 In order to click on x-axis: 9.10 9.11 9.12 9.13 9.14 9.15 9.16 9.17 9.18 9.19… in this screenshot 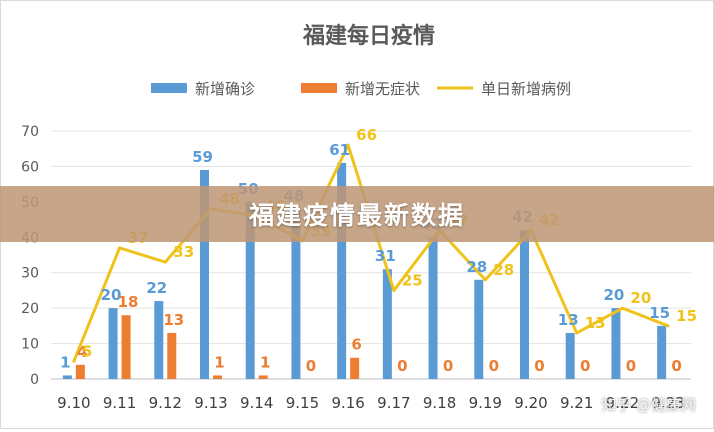, I will do `click(371, 403)`.